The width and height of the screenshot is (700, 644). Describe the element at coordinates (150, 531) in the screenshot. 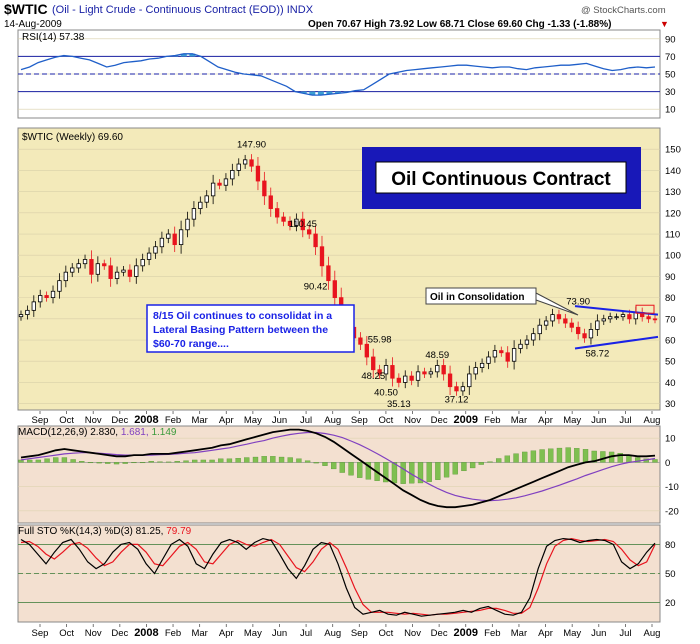

I see `sto-k-value: 81.25,` at that location.